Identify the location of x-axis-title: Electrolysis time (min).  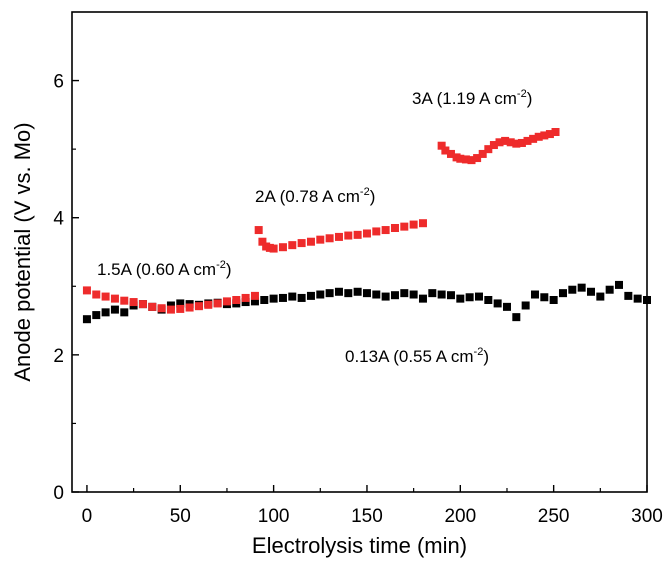
(359, 545).